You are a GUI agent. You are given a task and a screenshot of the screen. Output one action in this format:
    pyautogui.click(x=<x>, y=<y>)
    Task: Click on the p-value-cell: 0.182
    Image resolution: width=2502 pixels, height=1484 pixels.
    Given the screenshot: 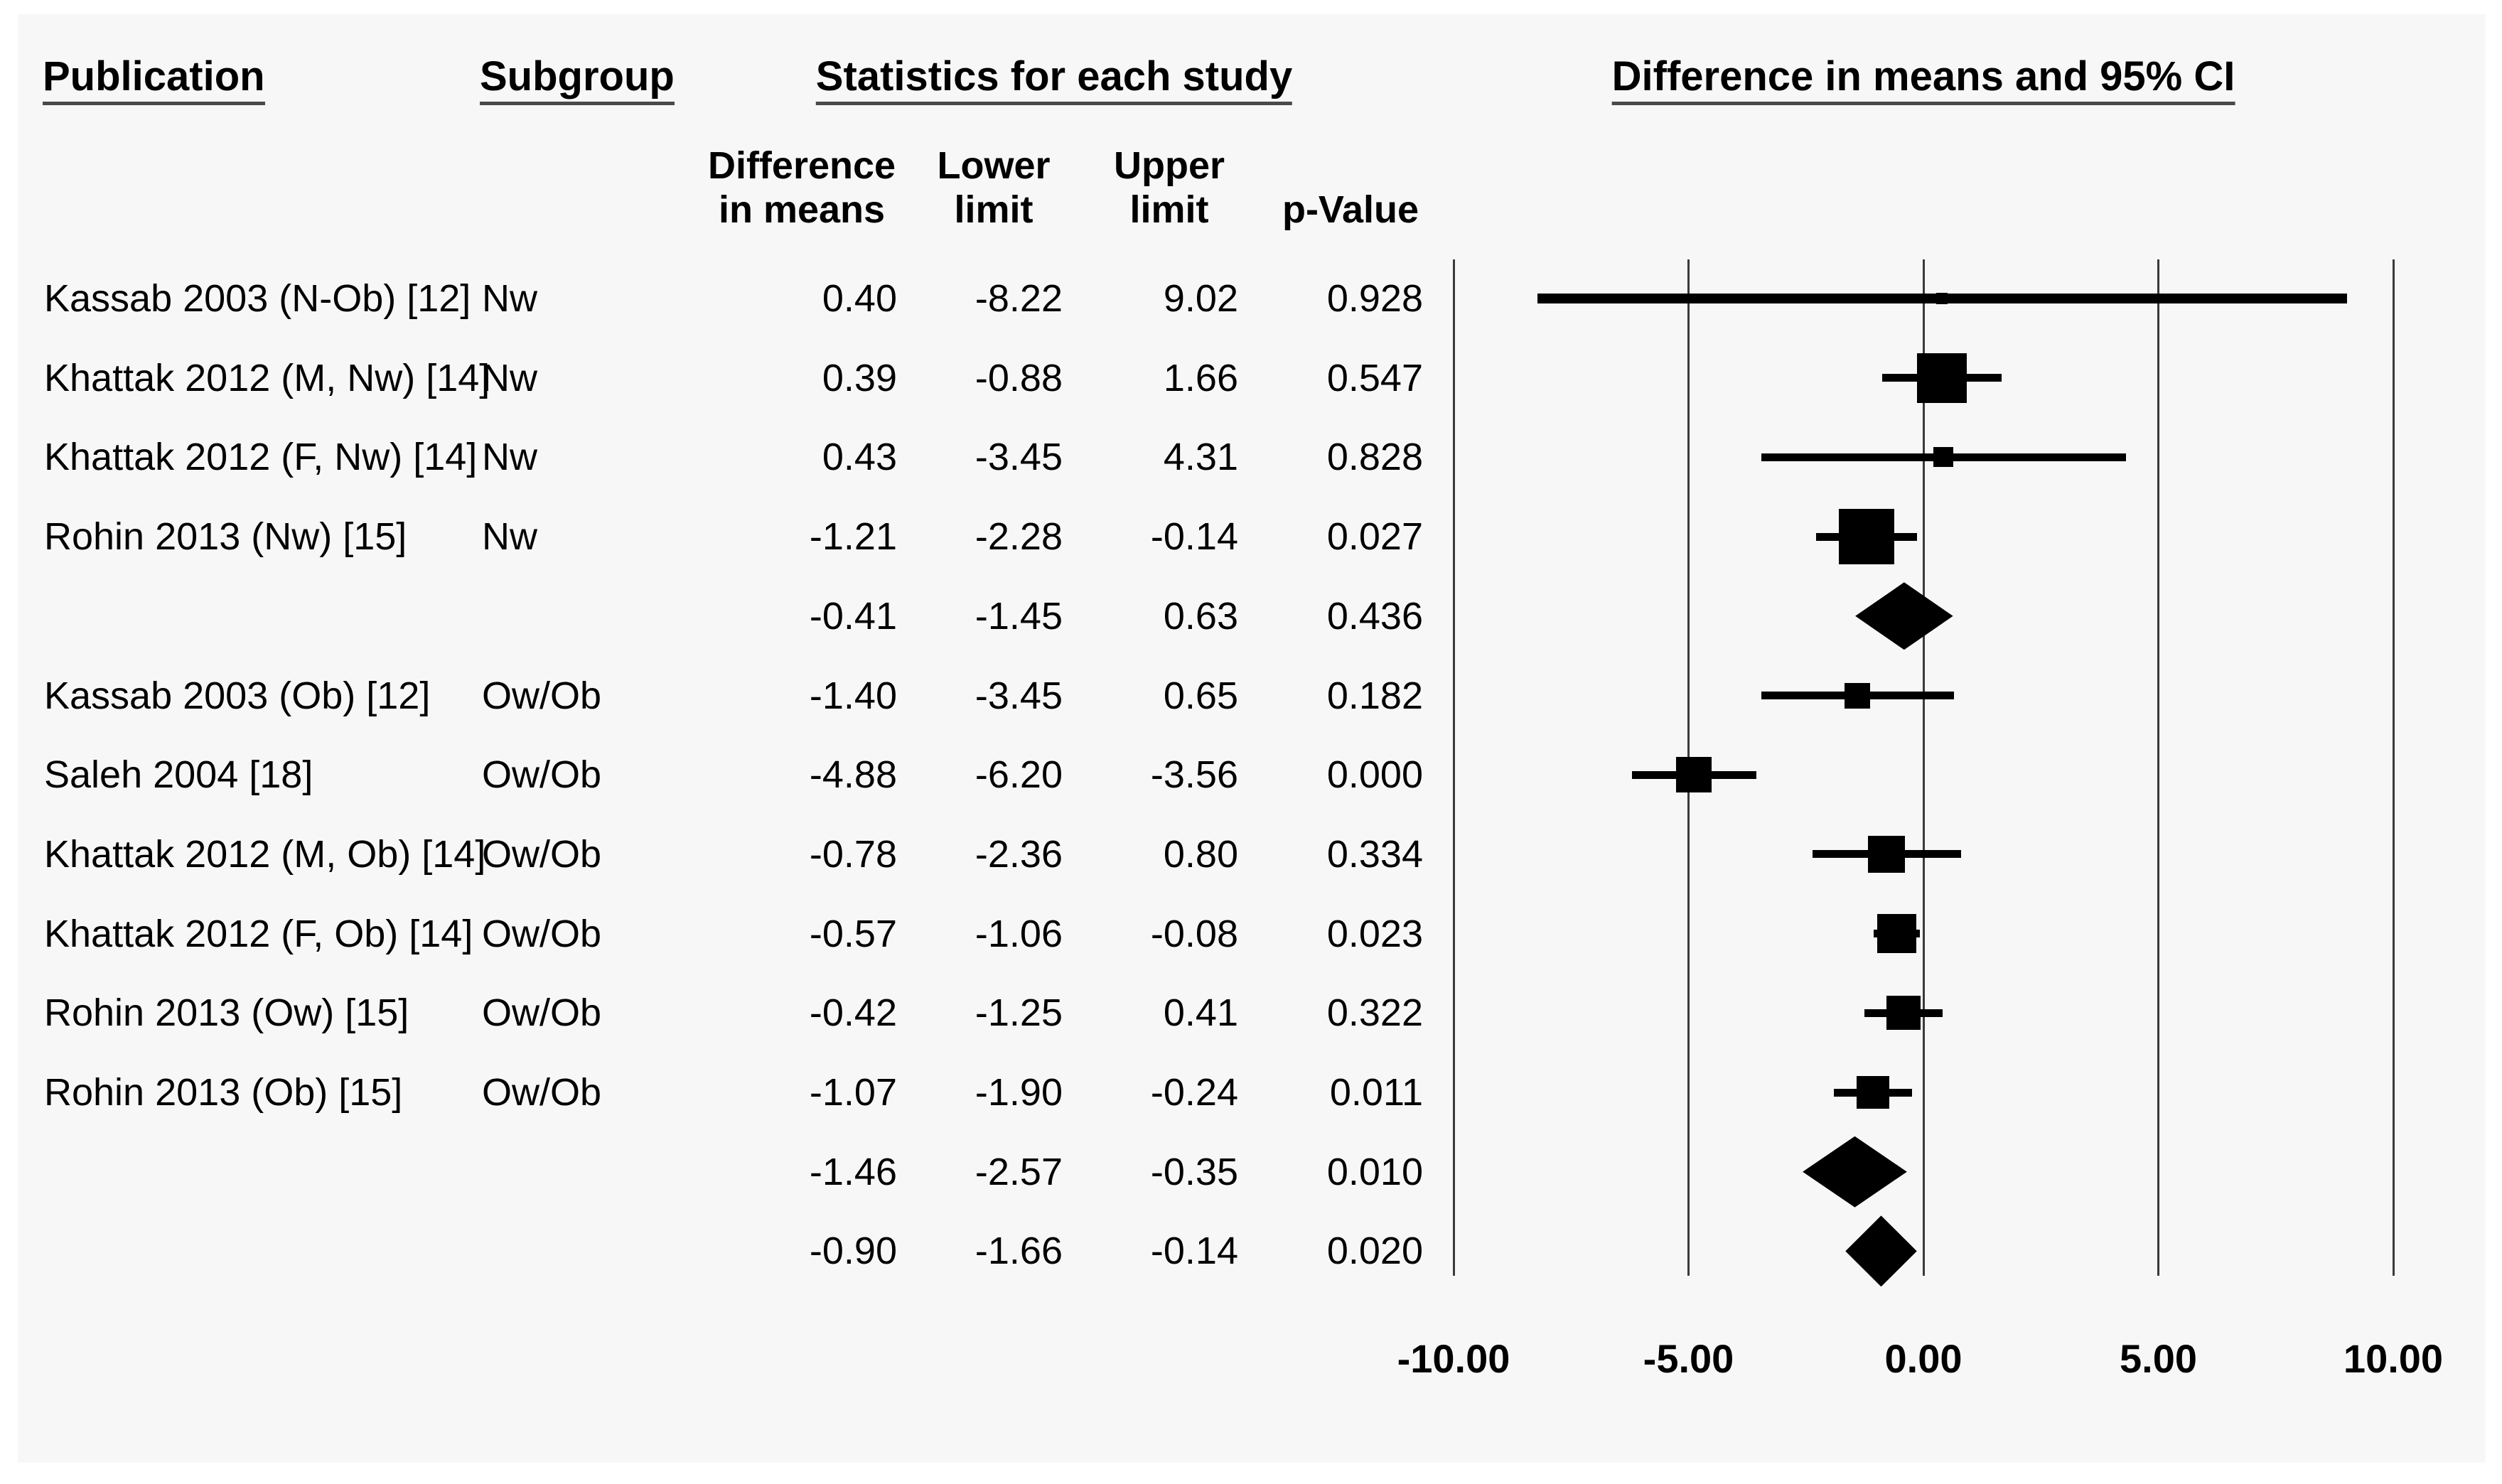 What is the action you would take?
    pyautogui.click(x=1374, y=695)
    